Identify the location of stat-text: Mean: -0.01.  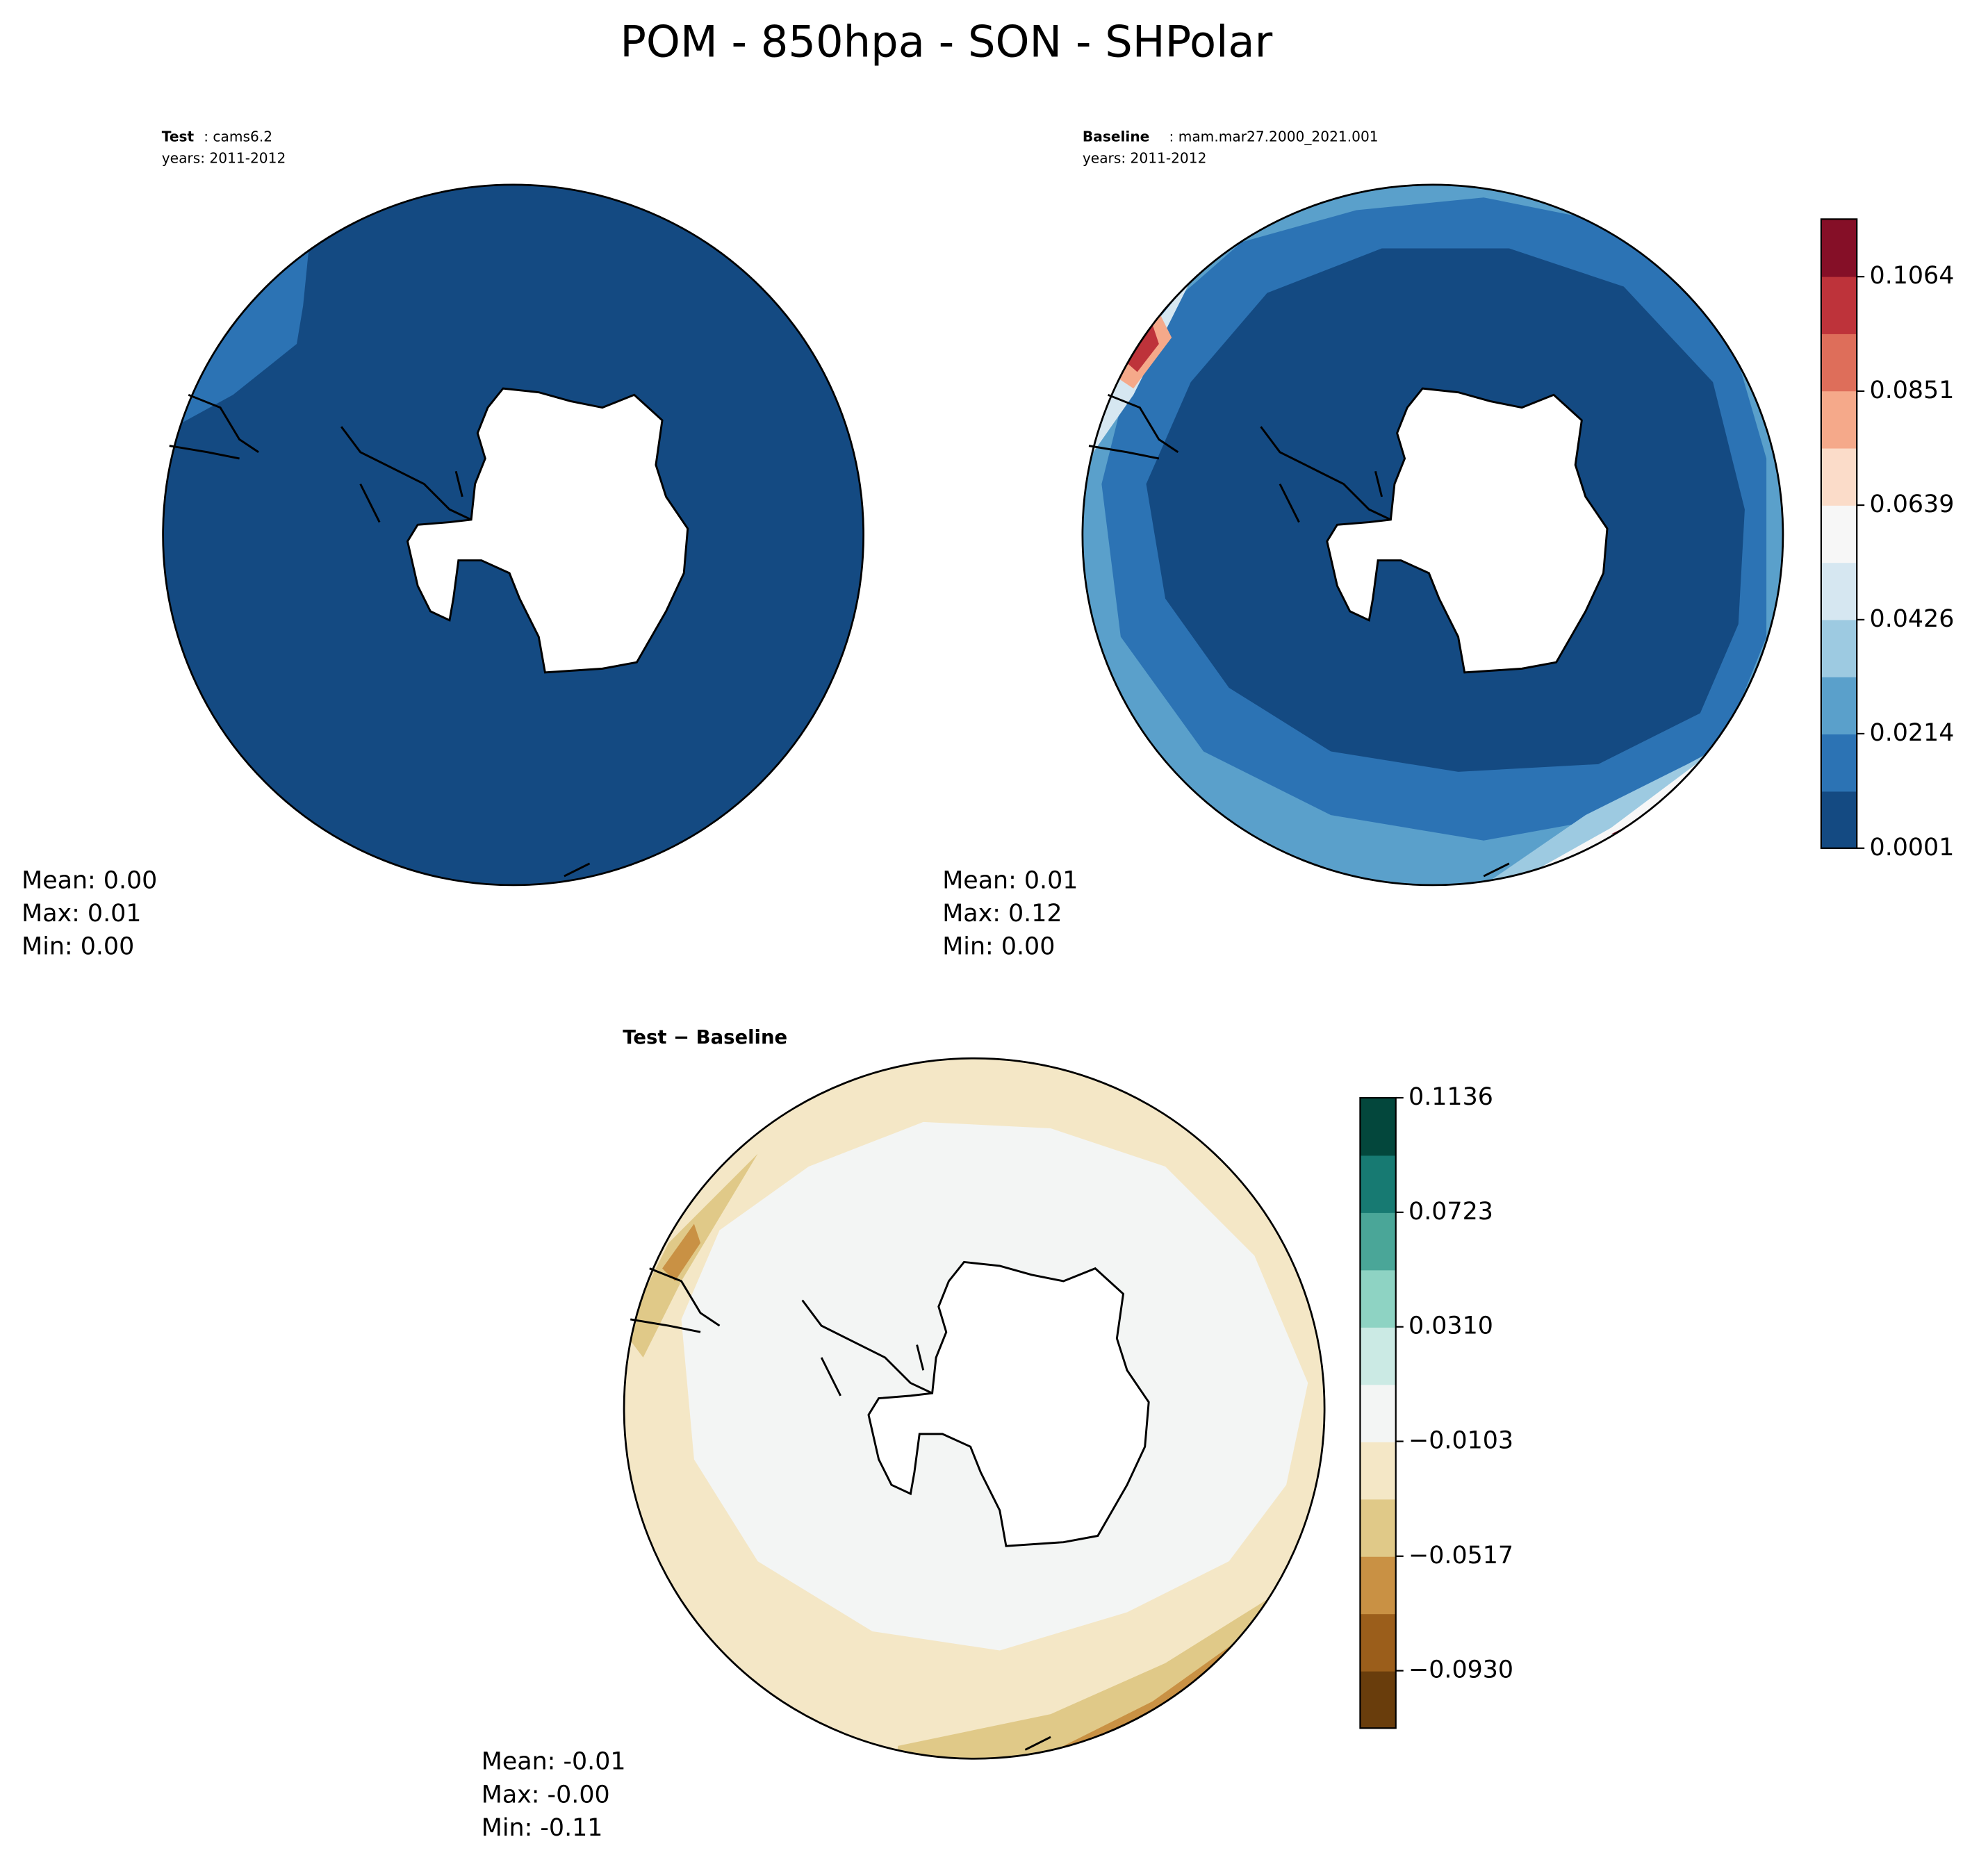
(554, 1762).